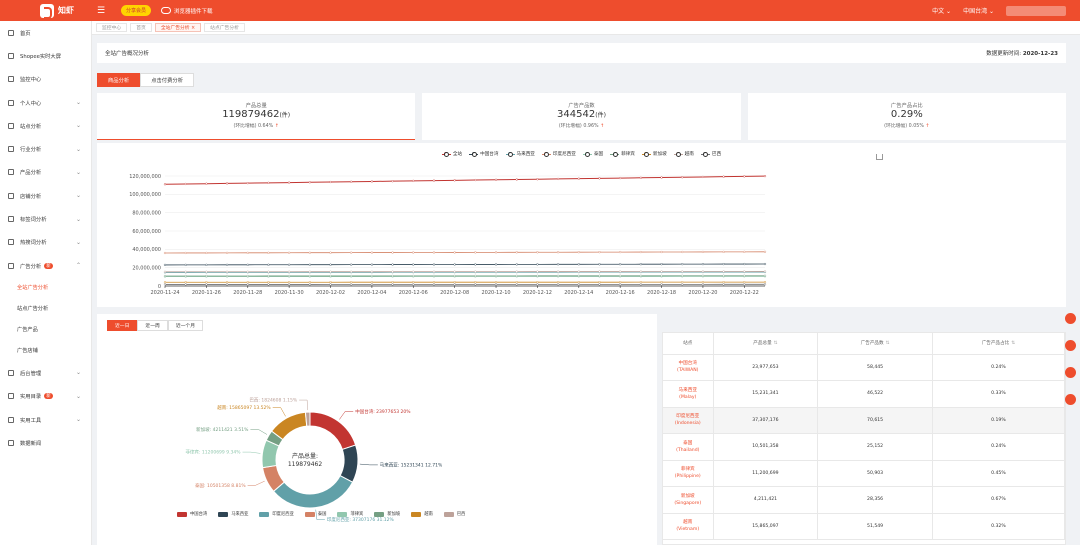 This screenshot has height=545, width=1080. What do you see at coordinates (45, 55) in the screenshot?
I see `sidebar-item-1: Shopee实时大屏` at bounding box center [45, 55].